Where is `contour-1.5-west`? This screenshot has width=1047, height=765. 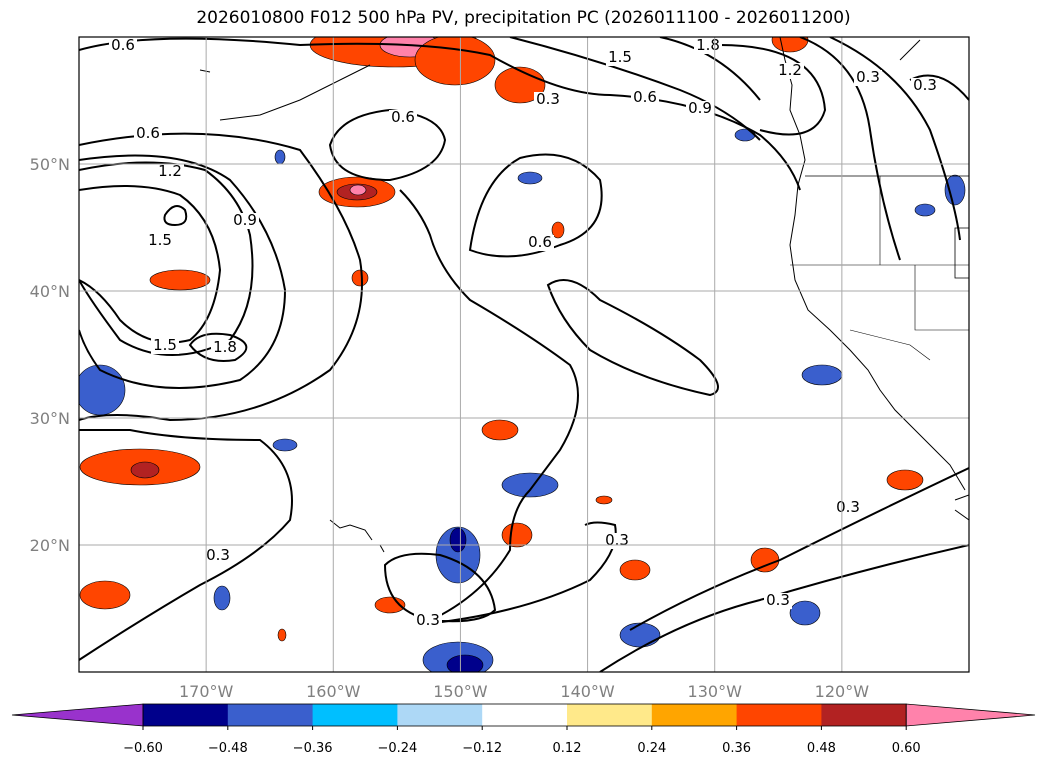 contour-1.5-west is located at coordinates (150, 264).